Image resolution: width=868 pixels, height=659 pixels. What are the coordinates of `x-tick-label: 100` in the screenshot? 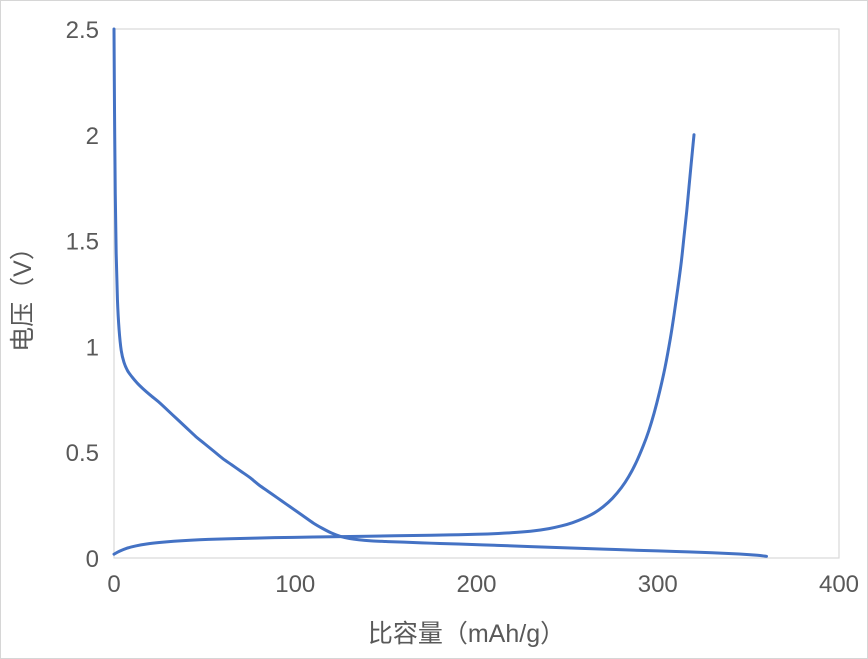 It's located at (295, 584).